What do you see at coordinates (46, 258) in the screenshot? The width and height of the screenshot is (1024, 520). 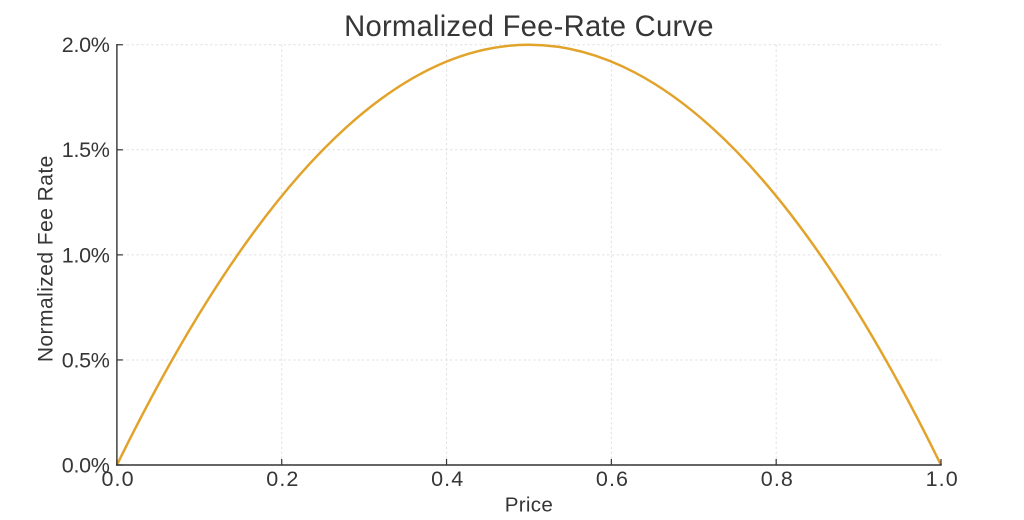 I see `svg-text: Normalized Fee Rate` at bounding box center [46, 258].